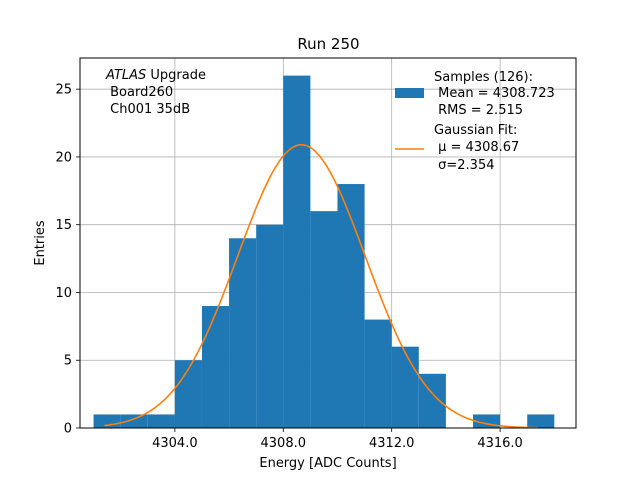  What do you see at coordinates (392, 443) in the screenshot?
I see `x-tick-label: 4312.0` at bounding box center [392, 443].